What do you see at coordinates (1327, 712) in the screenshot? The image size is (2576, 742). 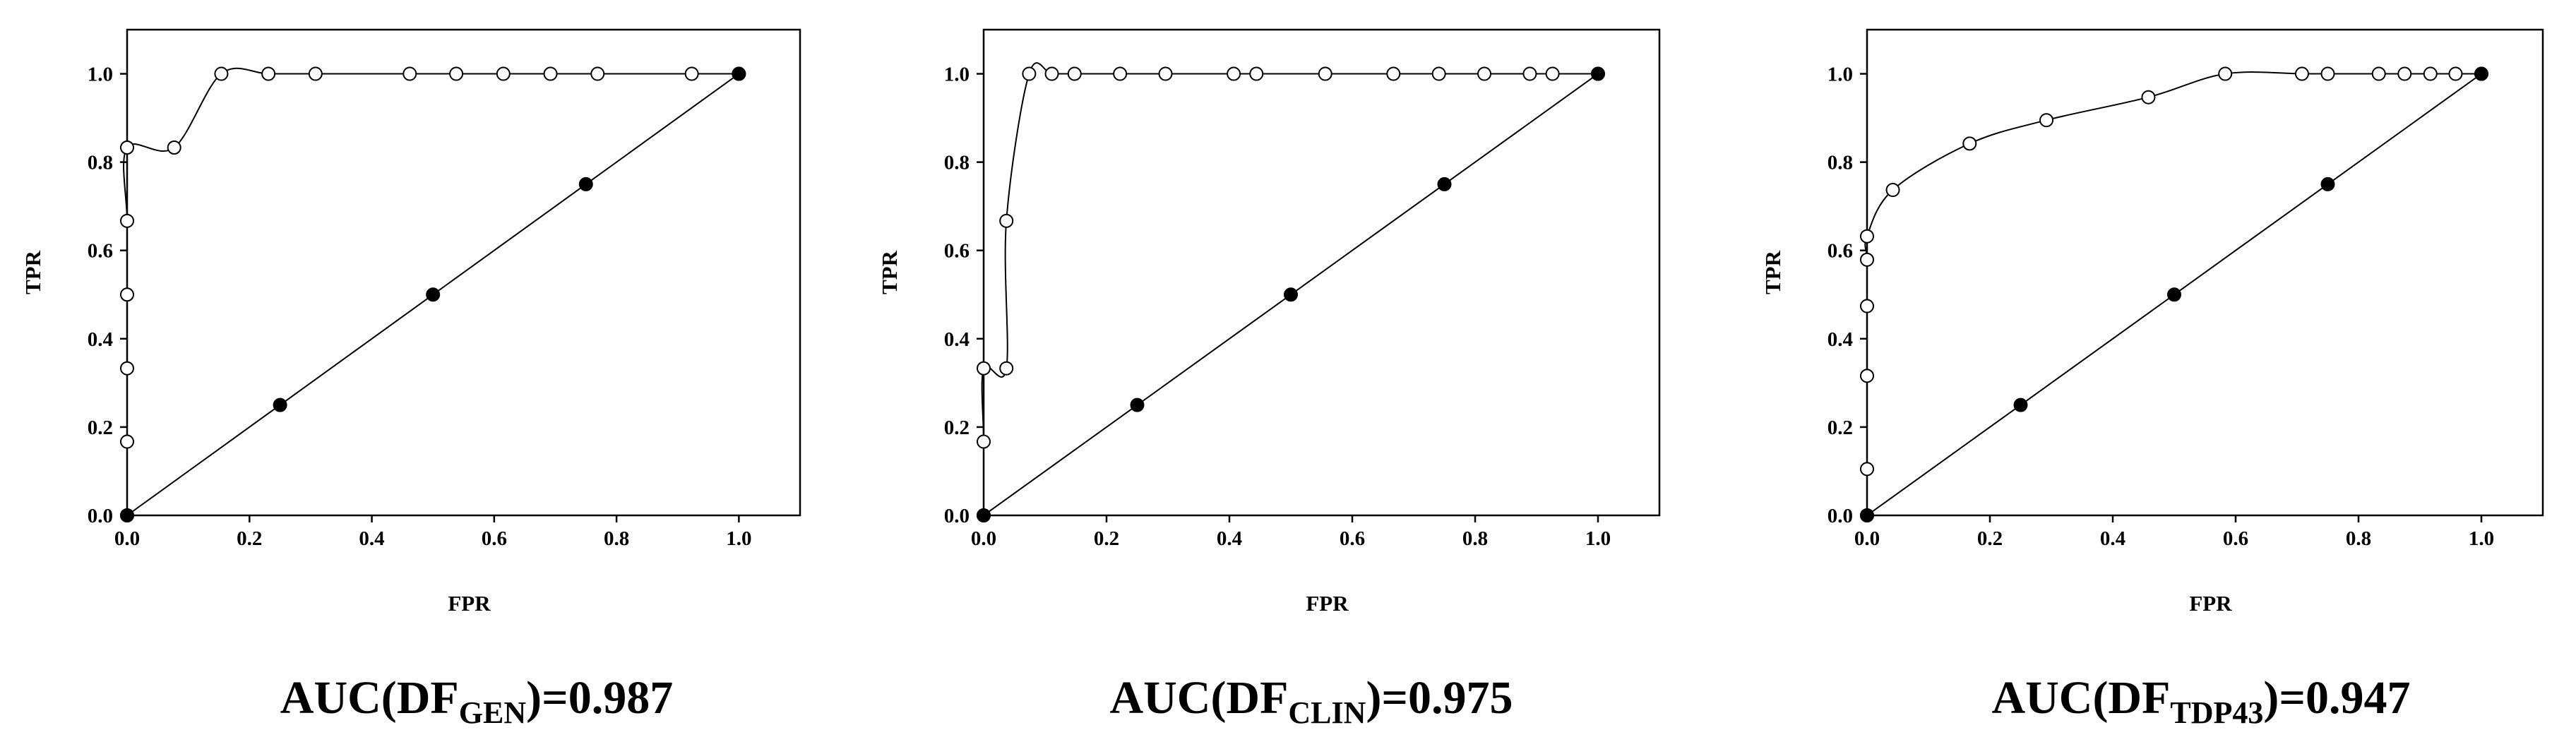 I see `auc-caption-subscript: CLIN` at bounding box center [1327, 712].